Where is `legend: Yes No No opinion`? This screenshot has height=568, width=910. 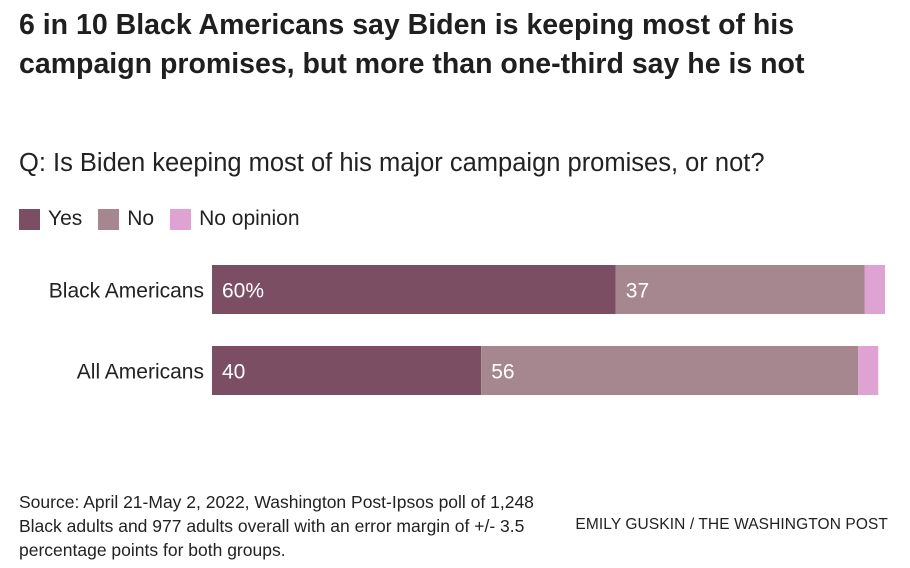
legend: Yes No No opinion is located at coordinates (167, 219).